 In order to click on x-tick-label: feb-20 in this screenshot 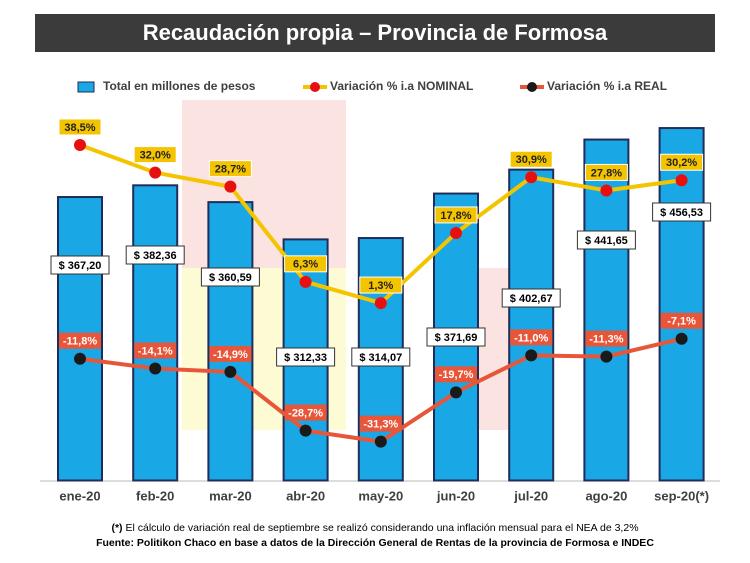, I will do `click(155, 495)`.